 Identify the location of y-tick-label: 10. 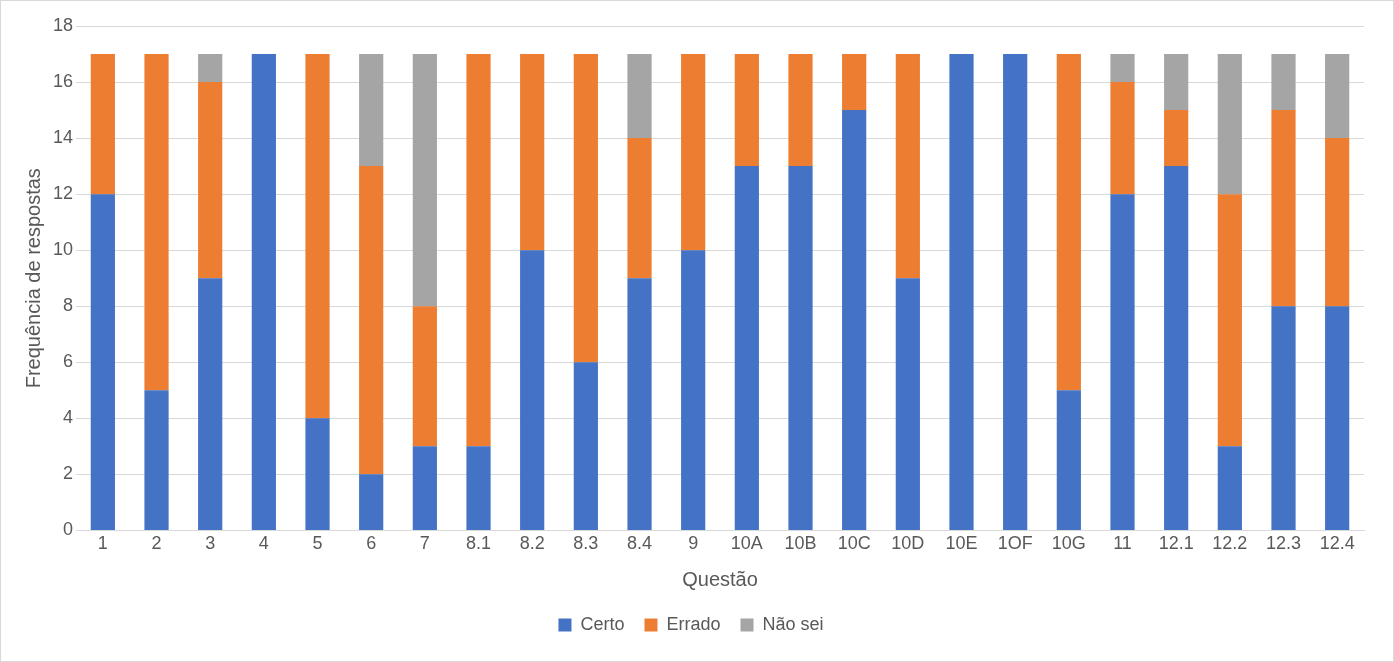
(63, 249).